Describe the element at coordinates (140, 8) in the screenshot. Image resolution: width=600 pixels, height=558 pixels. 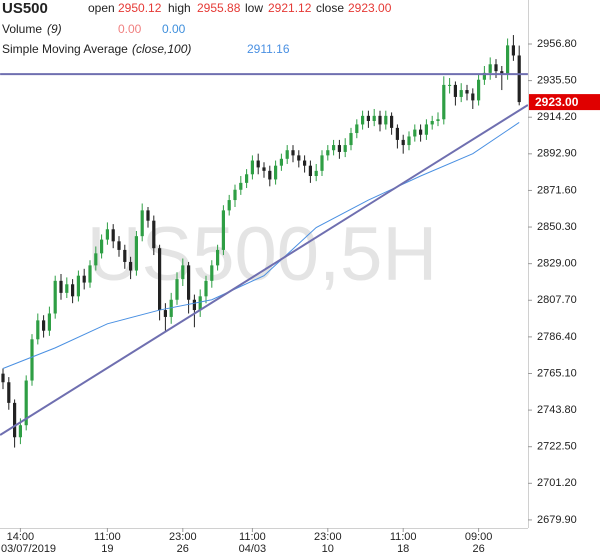
I see `ohlc-value: 2950.12` at that location.